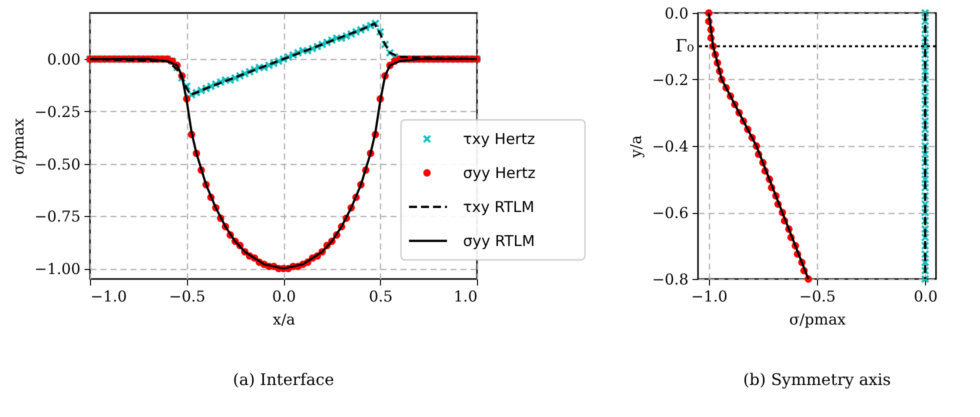 The height and width of the screenshot is (417, 980). I want to click on legend-label: σyy Hertz, so click(499, 173).